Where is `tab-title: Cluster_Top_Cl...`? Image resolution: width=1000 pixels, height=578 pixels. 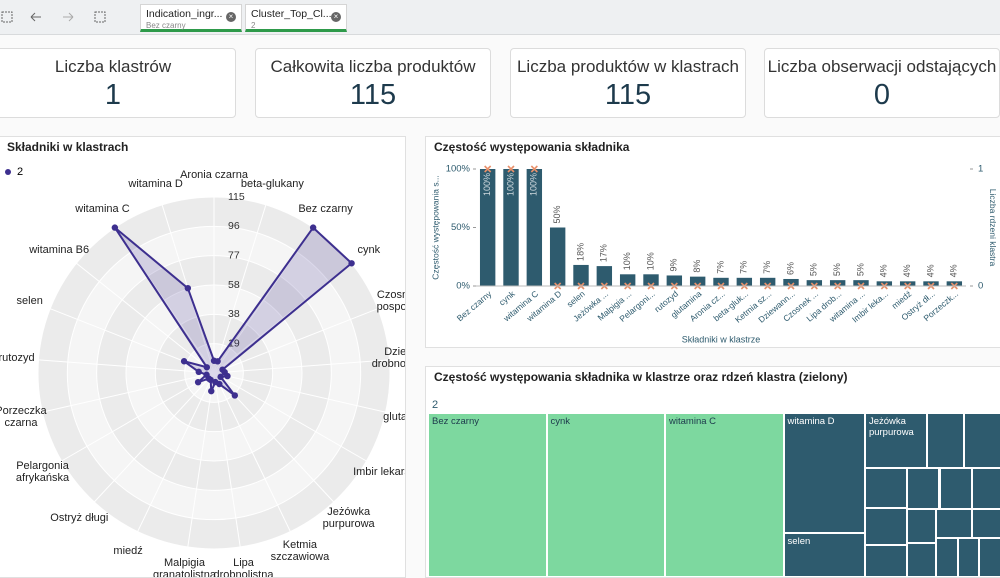 tab-title: Cluster_Top_Cl... is located at coordinates (291, 14).